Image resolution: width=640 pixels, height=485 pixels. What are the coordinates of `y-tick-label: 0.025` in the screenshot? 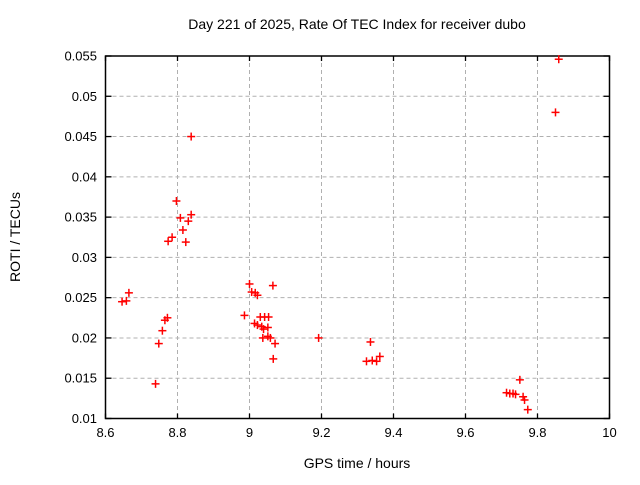 It's located at (80, 297).